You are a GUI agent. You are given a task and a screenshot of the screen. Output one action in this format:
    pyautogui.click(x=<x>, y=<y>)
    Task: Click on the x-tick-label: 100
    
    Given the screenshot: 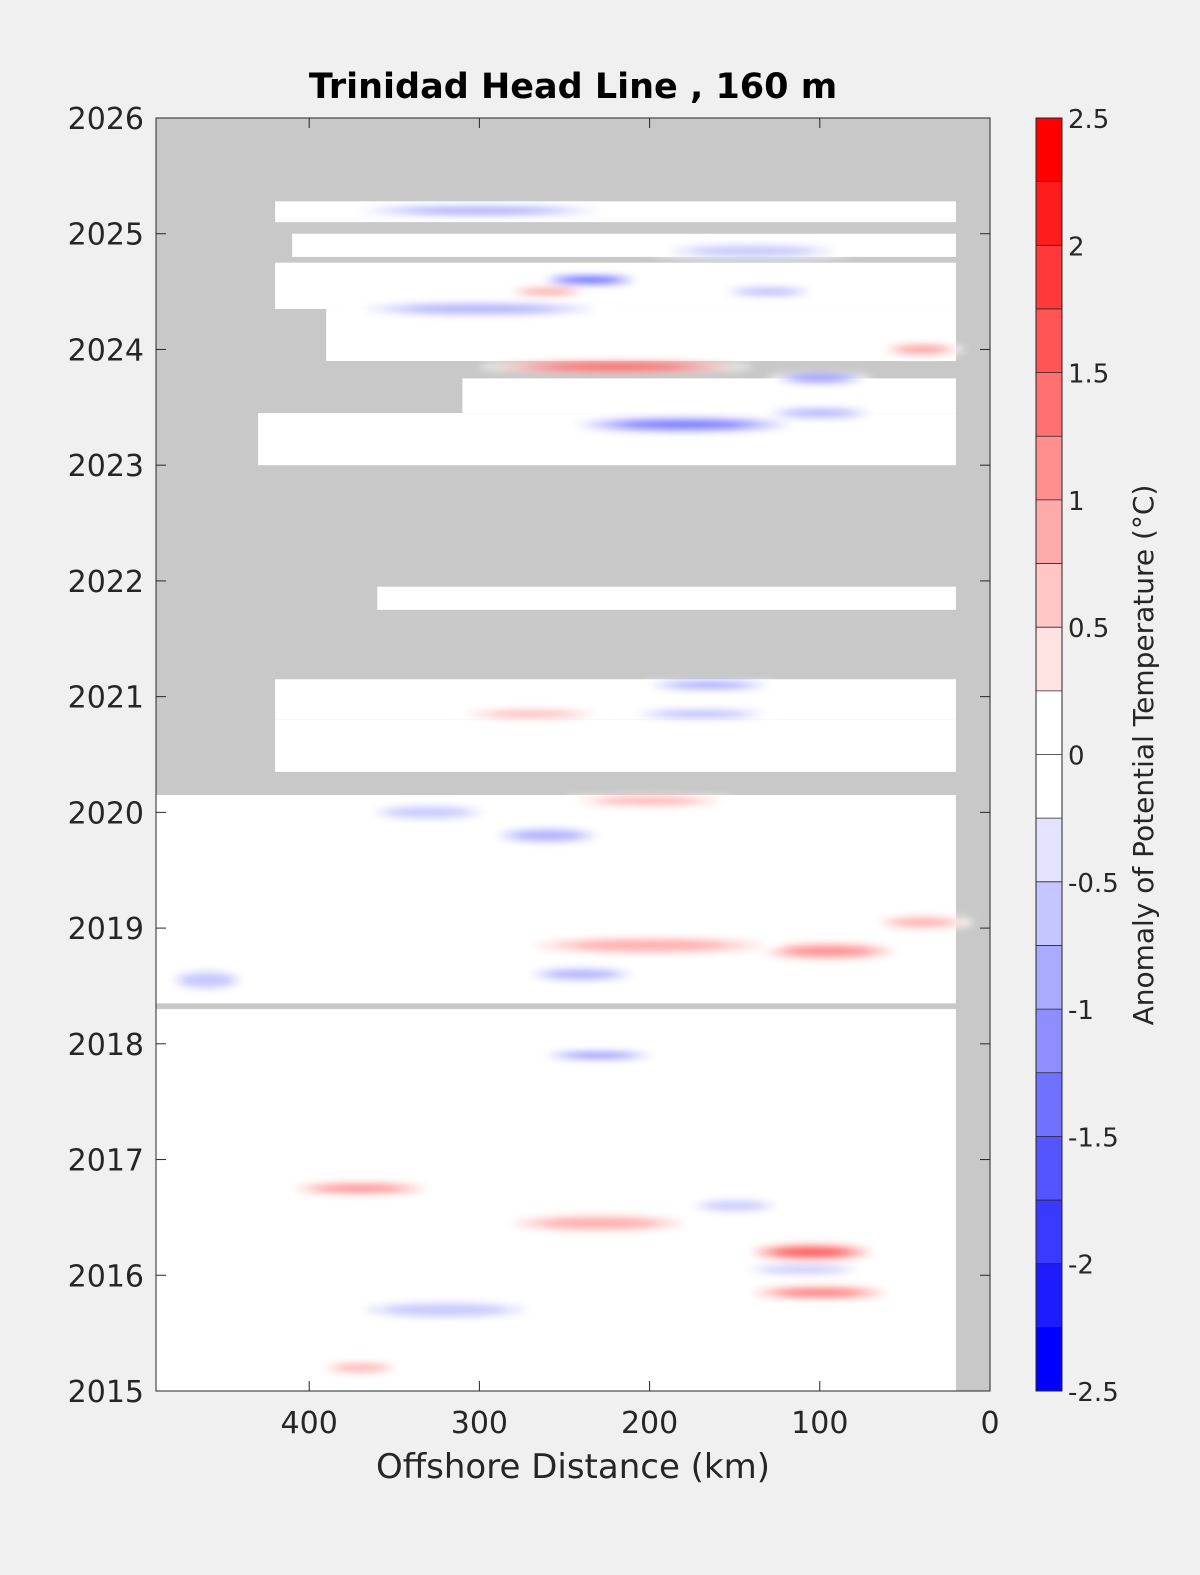 What is the action you would take?
    pyautogui.click(x=819, y=1423)
    